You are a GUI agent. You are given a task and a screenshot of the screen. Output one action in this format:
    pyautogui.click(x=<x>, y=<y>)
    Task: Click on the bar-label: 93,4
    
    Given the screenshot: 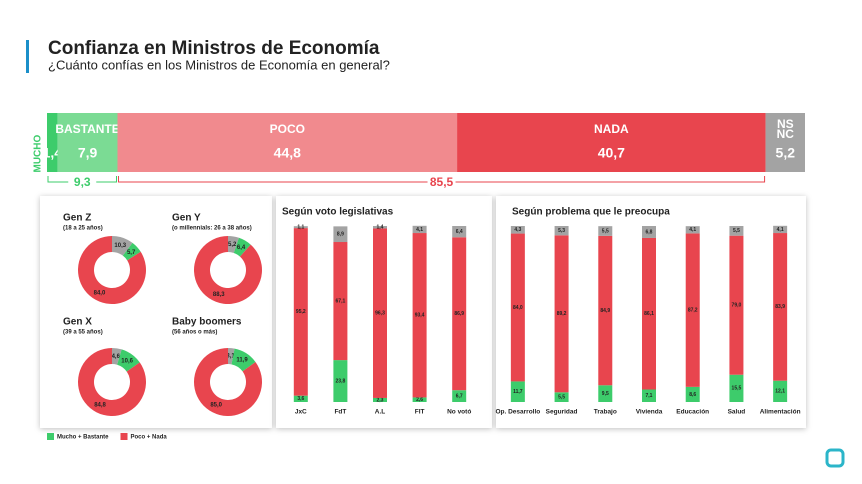 What is the action you would take?
    pyautogui.click(x=420, y=316)
    